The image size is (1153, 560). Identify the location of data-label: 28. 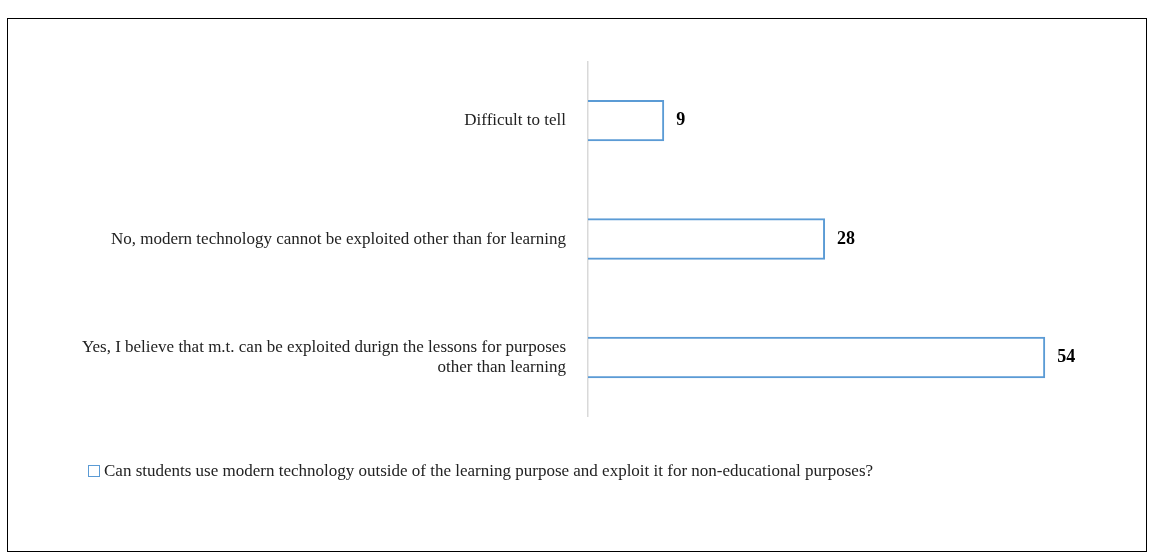
(846, 237).